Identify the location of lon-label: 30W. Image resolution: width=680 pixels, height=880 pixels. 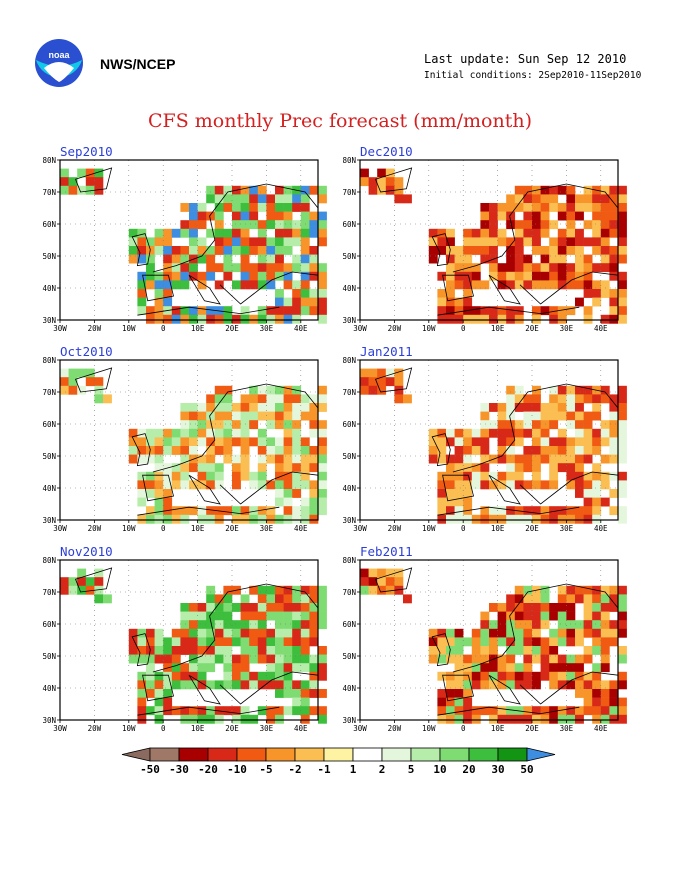
(360, 328).